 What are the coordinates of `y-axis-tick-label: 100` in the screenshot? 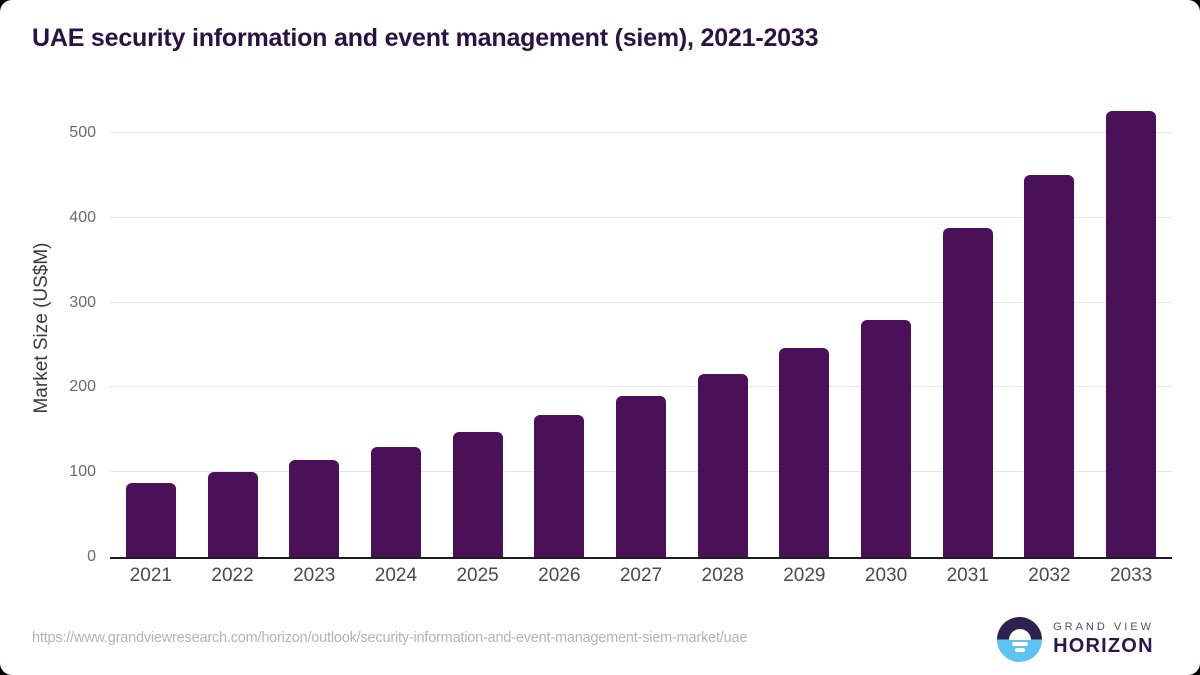 It's located at (82, 472).